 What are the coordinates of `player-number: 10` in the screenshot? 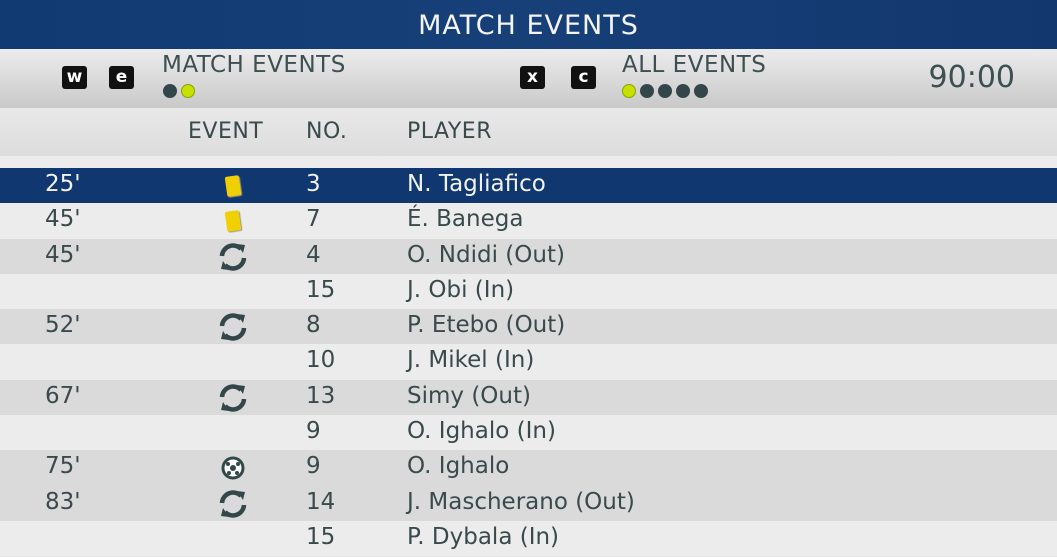 It's located at (321, 360).